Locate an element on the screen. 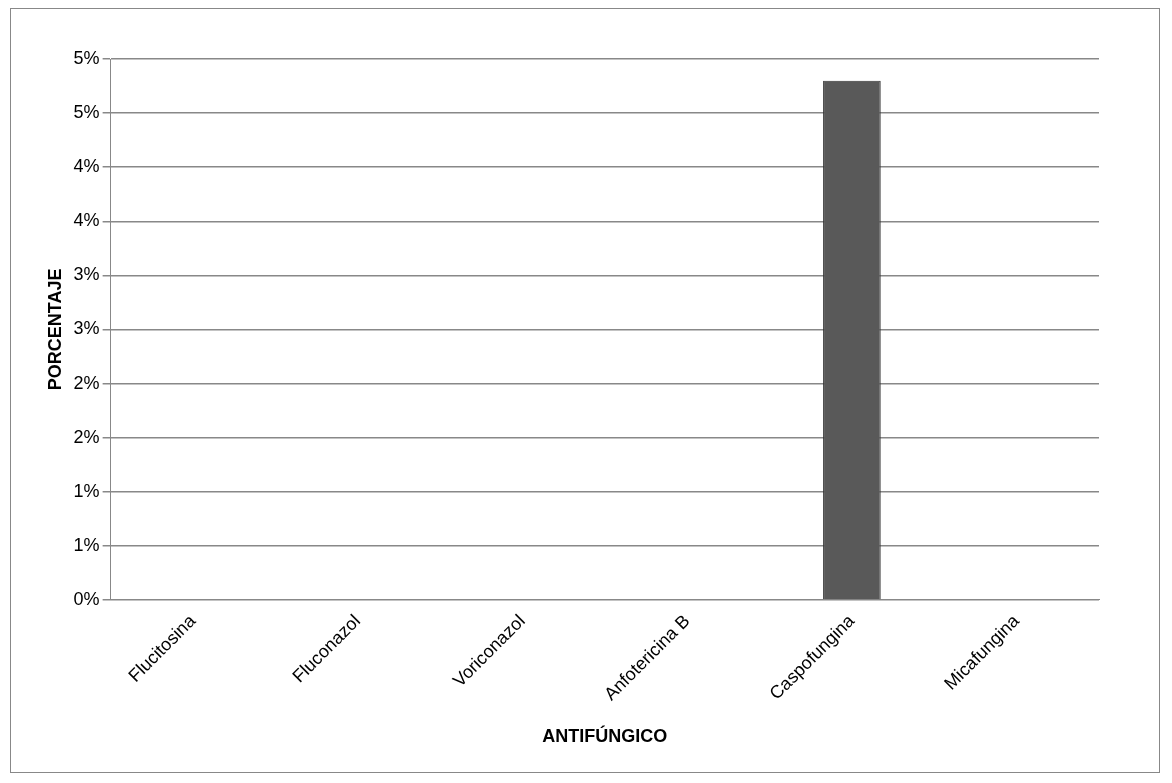 Image resolution: width=1172 pixels, height=783 pixels. x-axis-title: ANTIFÚNGICO is located at coordinates (605, 736).